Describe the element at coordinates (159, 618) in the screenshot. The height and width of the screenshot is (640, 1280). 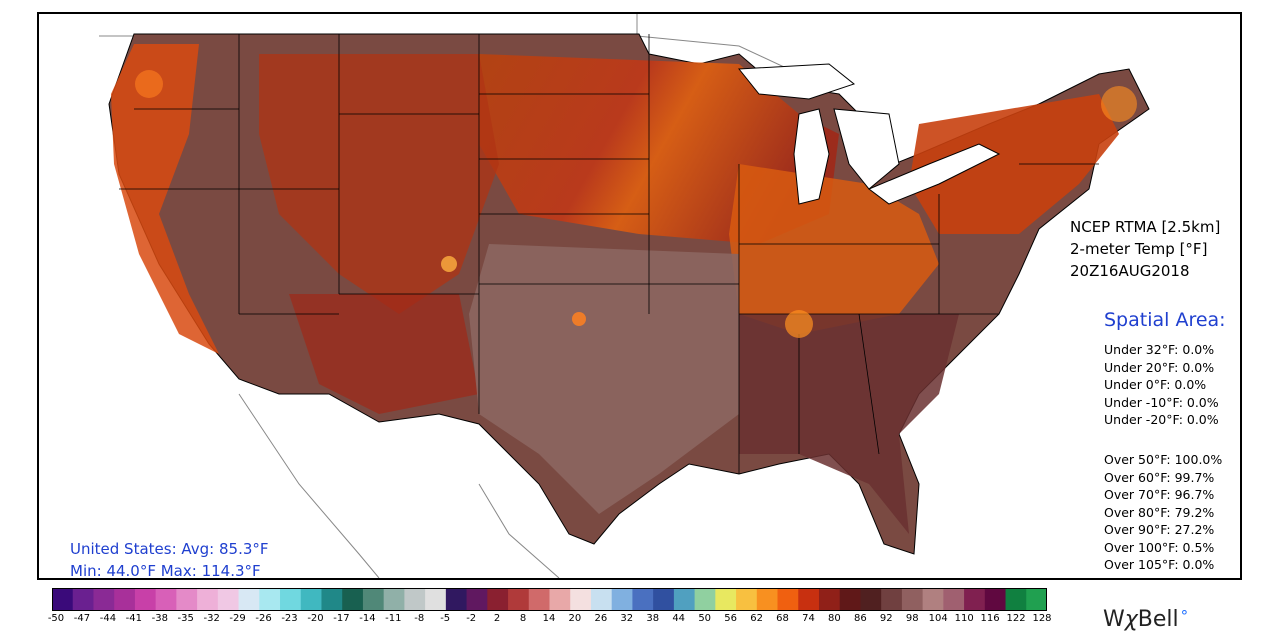
I see `colorbar-tick-label: -38` at that location.